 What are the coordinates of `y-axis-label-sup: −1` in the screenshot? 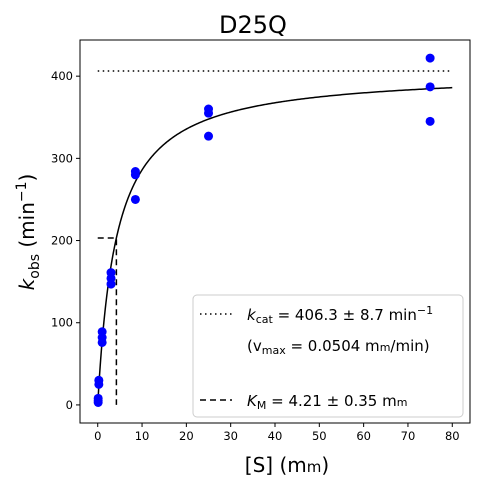 It's located at (22, 191).